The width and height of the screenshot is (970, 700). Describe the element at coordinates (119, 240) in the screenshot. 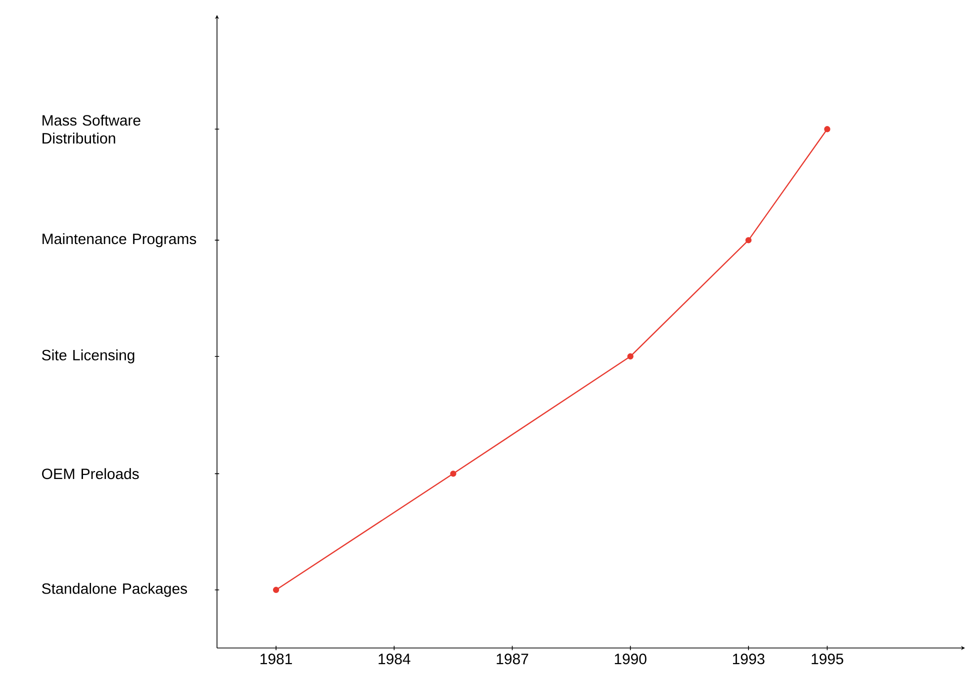

I see `text: Maintenance Programs` at that location.